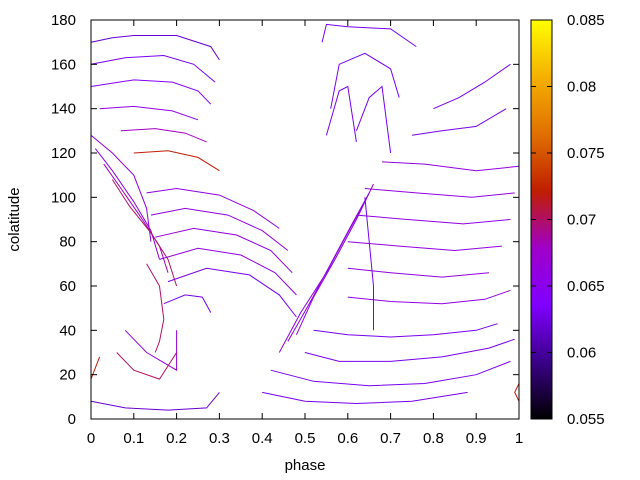  Describe the element at coordinates (67, 242) in the screenshot. I see `y-tick-label: 80` at that location.